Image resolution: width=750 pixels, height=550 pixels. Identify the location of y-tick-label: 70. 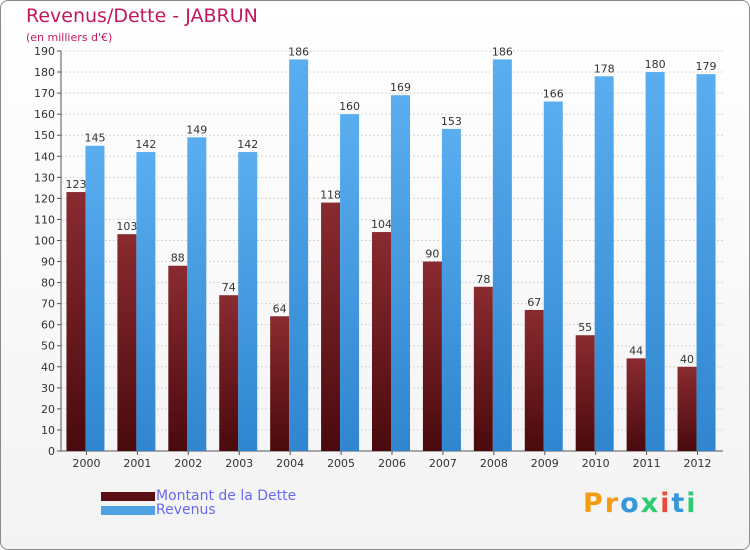
(48, 304).